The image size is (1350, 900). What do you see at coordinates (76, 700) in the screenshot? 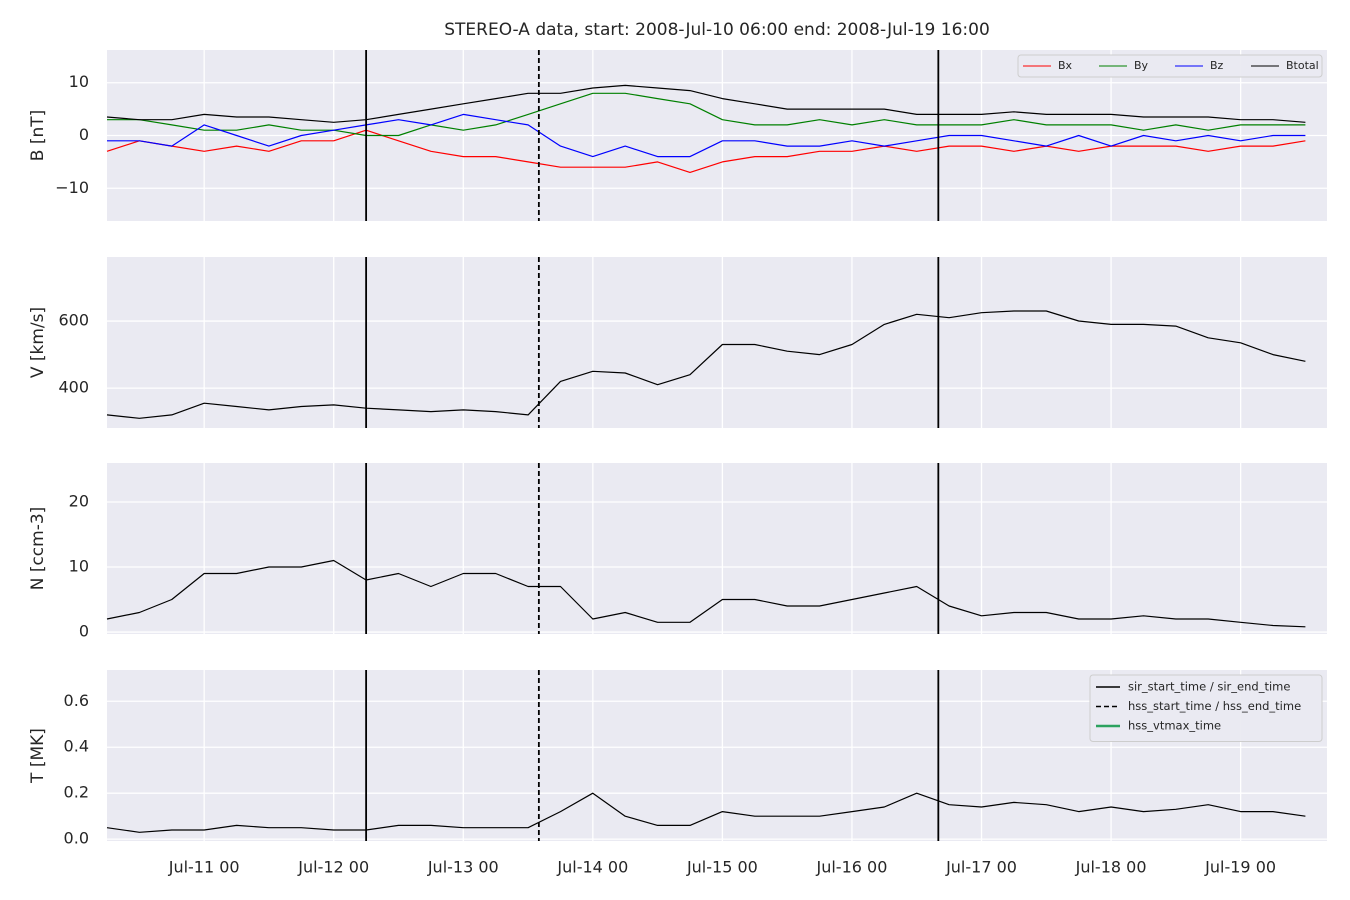
I see `y-tick-label: 0.6` at bounding box center [76, 700].